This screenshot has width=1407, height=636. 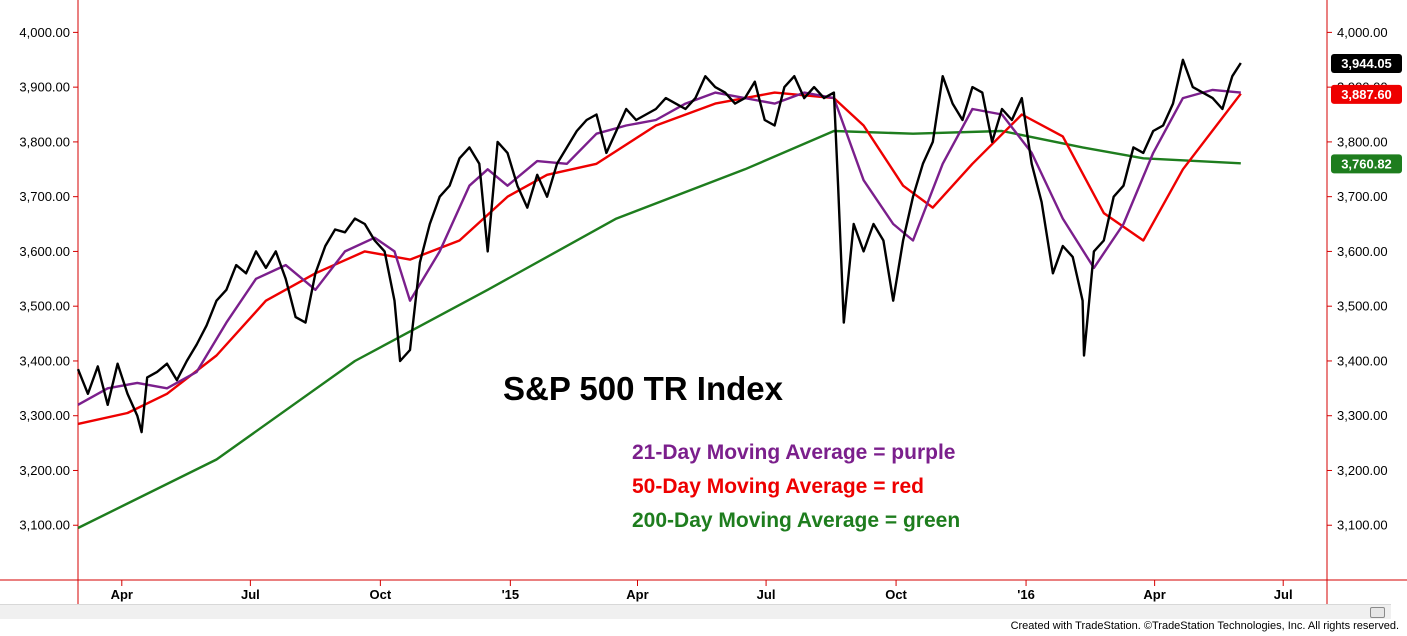 What do you see at coordinates (1362, 470) in the screenshot?
I see `y-tick-label-right: 3,200.00` at bounding box center [1362, 470].